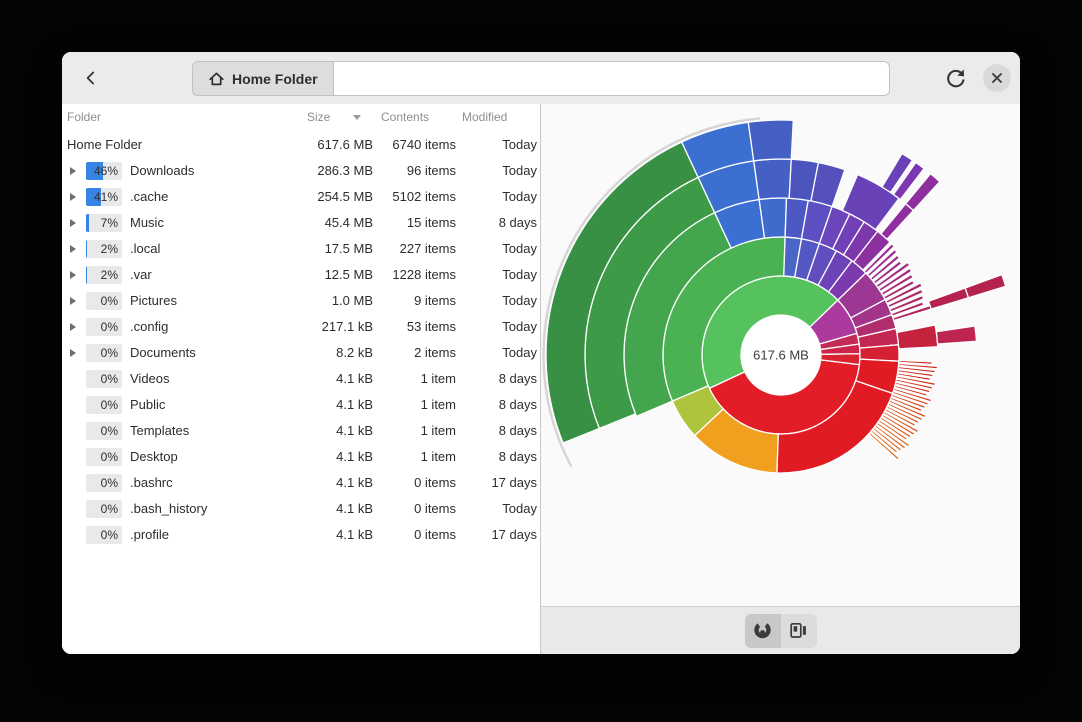 Image resolution: width=1082 pixels, height=722 pixels. What do you see at coordinates (517, 222) in the screenshot?
I see `folder-modified: 8 days` at bounding box center [517, 222].